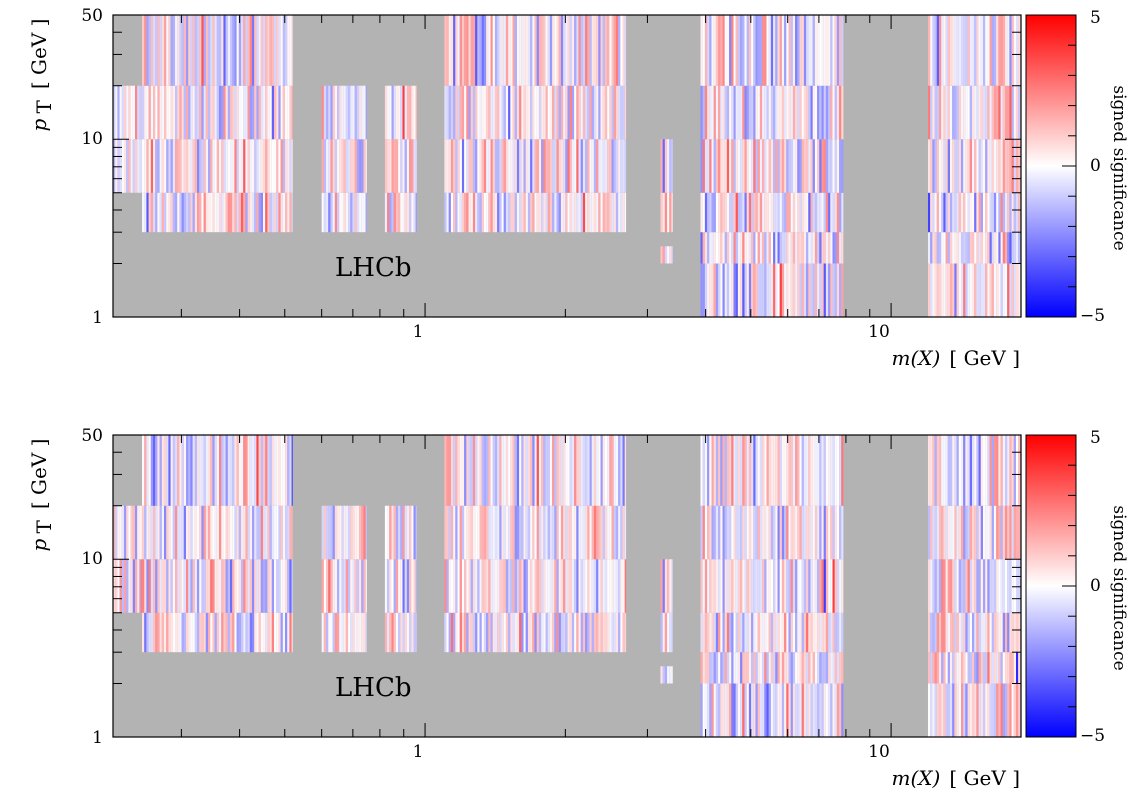 The width and height of the screenshot is (1139, 794). What do you see at coordinates (41, 75) in the screenshot?
I see `top-y-axis-label: p T [ GeV ]` at bounding box center [41, 75].